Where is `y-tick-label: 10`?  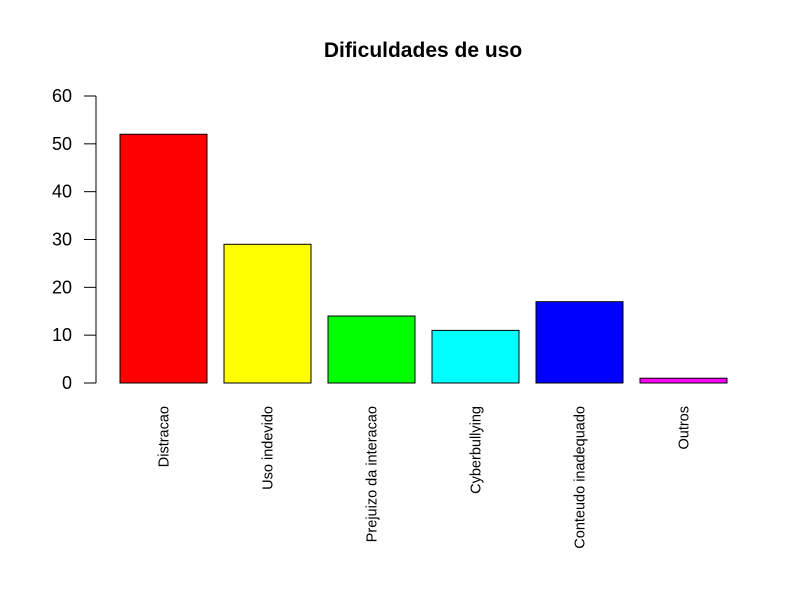 y-tick-label: 10 is located at coordinates (62, 335).